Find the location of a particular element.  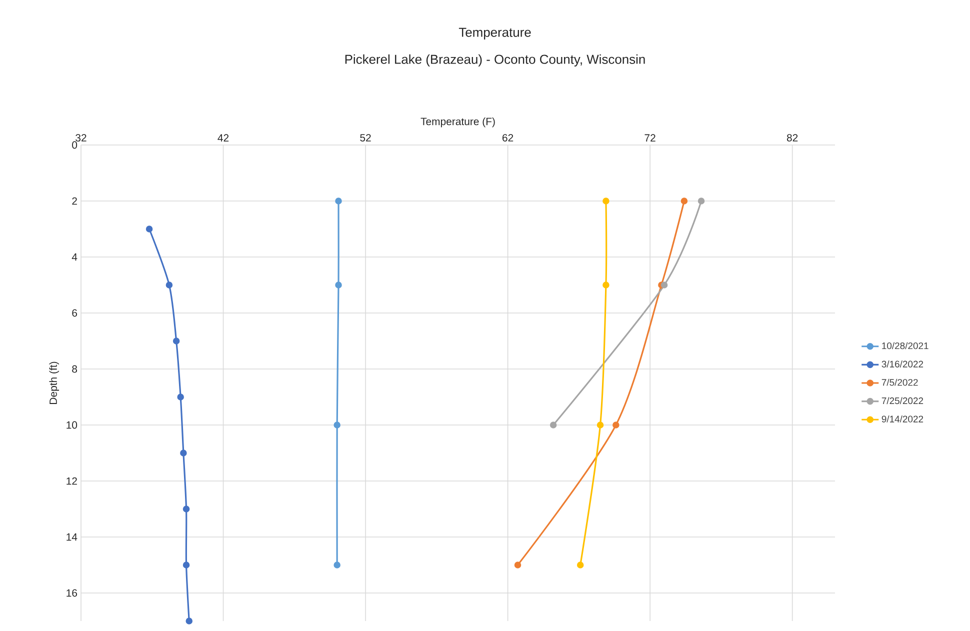

legend-label: 10/28/2021 is located at coordinates (905, 346).